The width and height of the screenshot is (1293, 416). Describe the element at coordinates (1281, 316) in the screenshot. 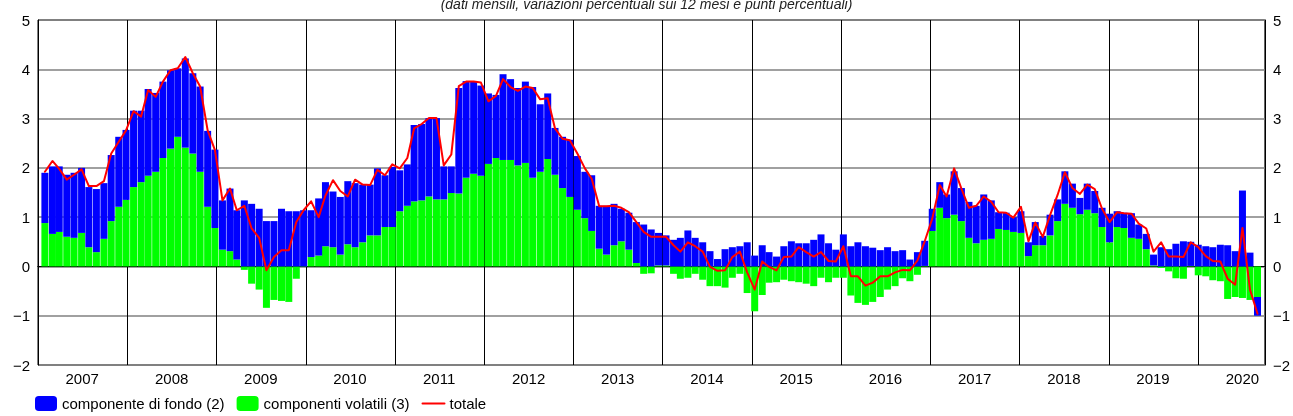

I see `y2-tick-label: −1` at that location.